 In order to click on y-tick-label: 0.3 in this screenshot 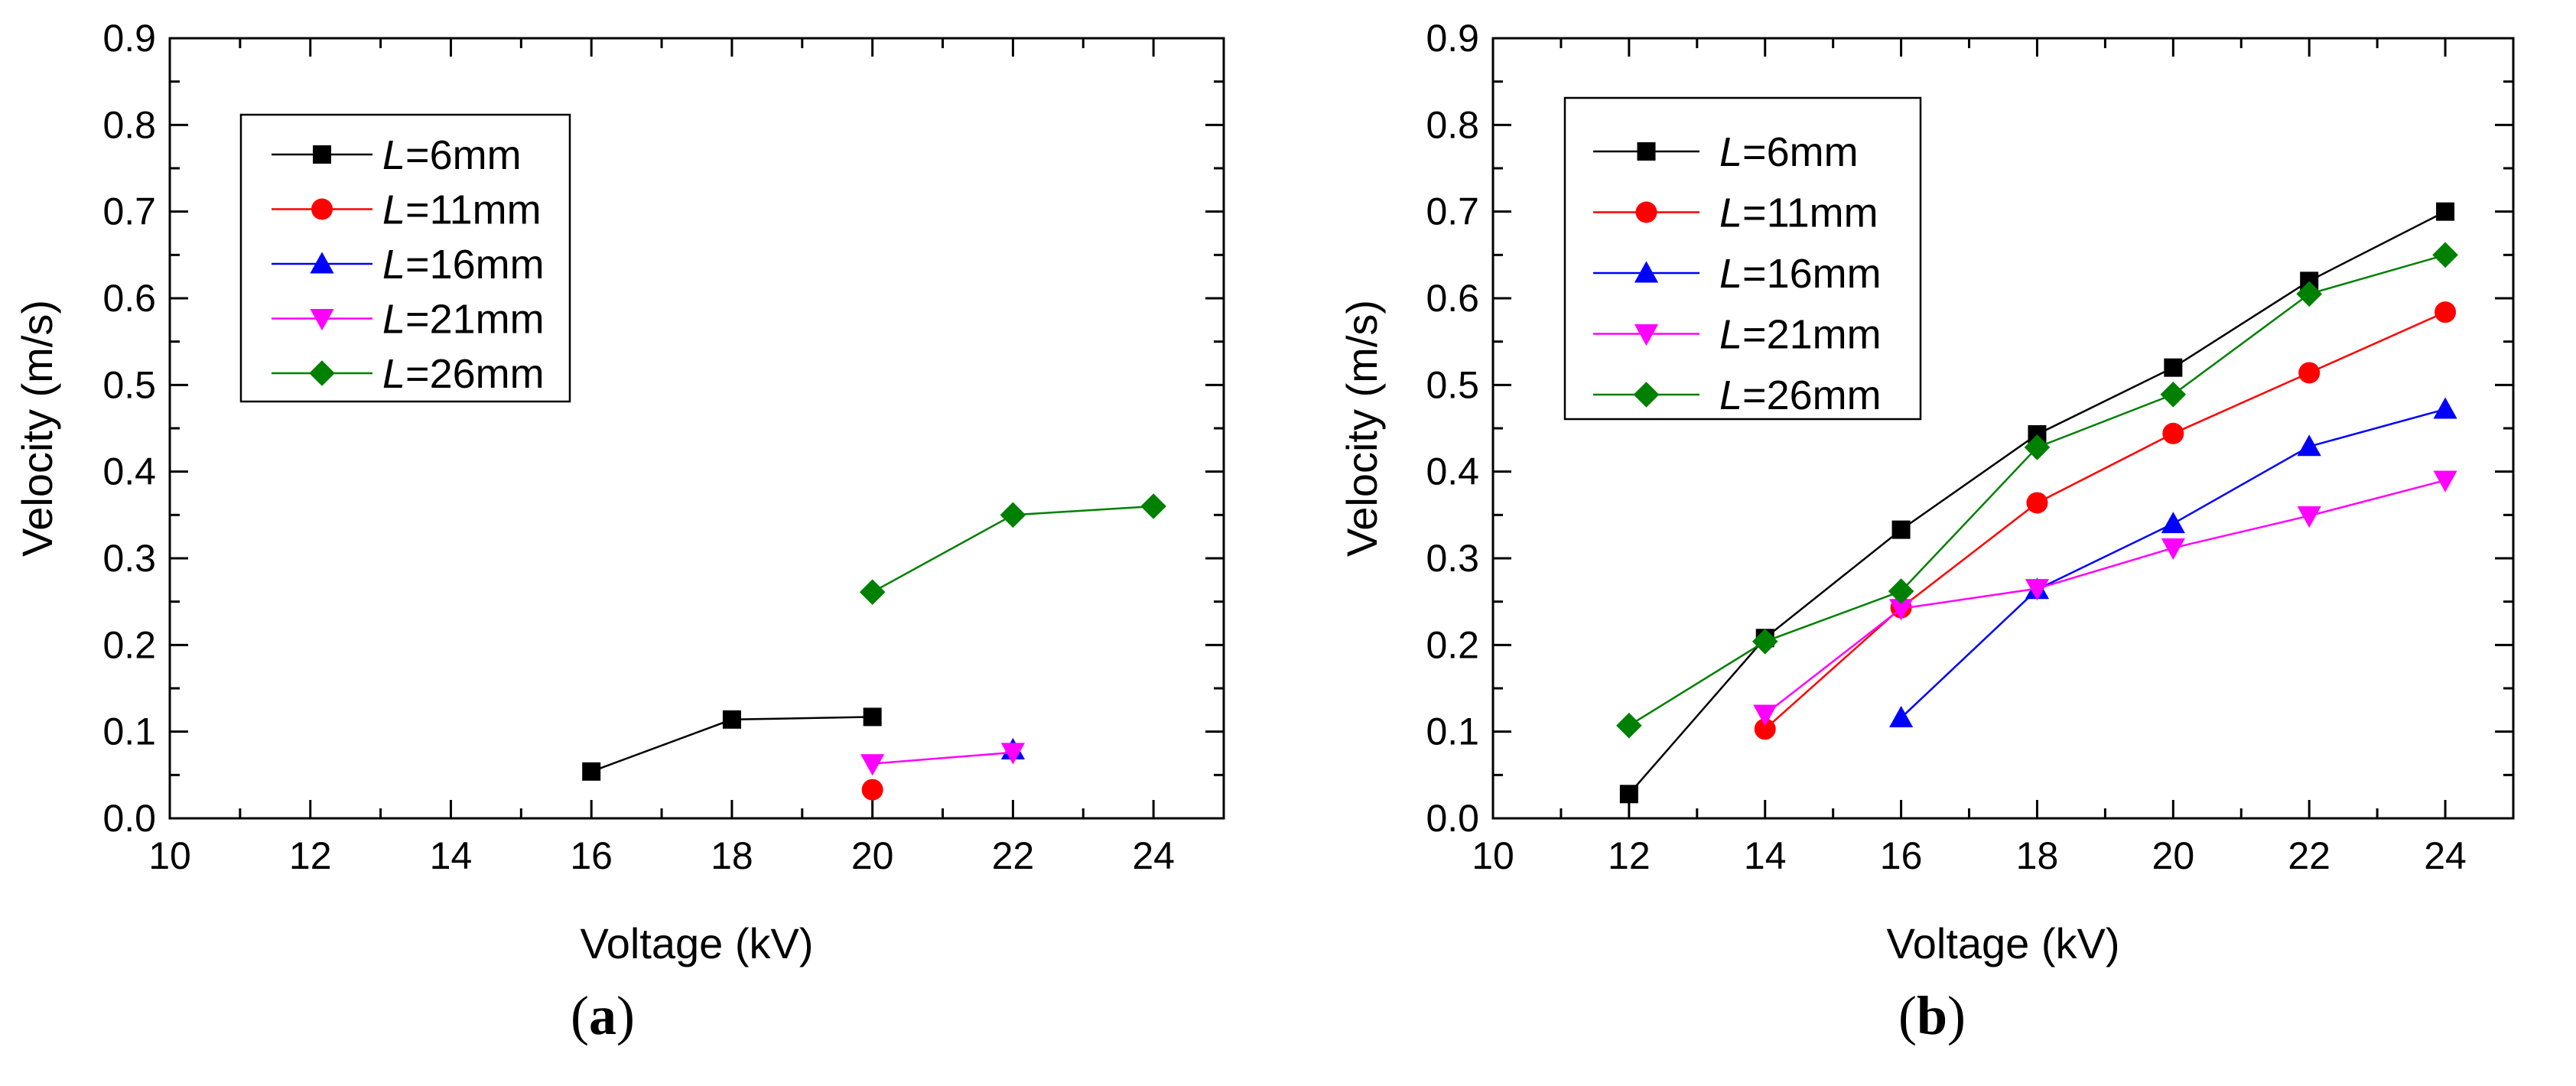, I will do `click(129, 558)`.